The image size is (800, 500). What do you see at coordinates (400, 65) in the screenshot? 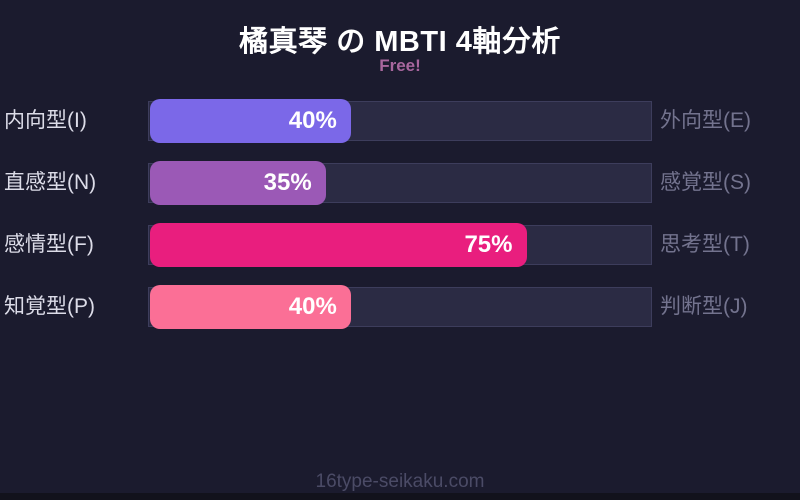
I see `page-subtitle: Free!` at bounding box center [400, 65].